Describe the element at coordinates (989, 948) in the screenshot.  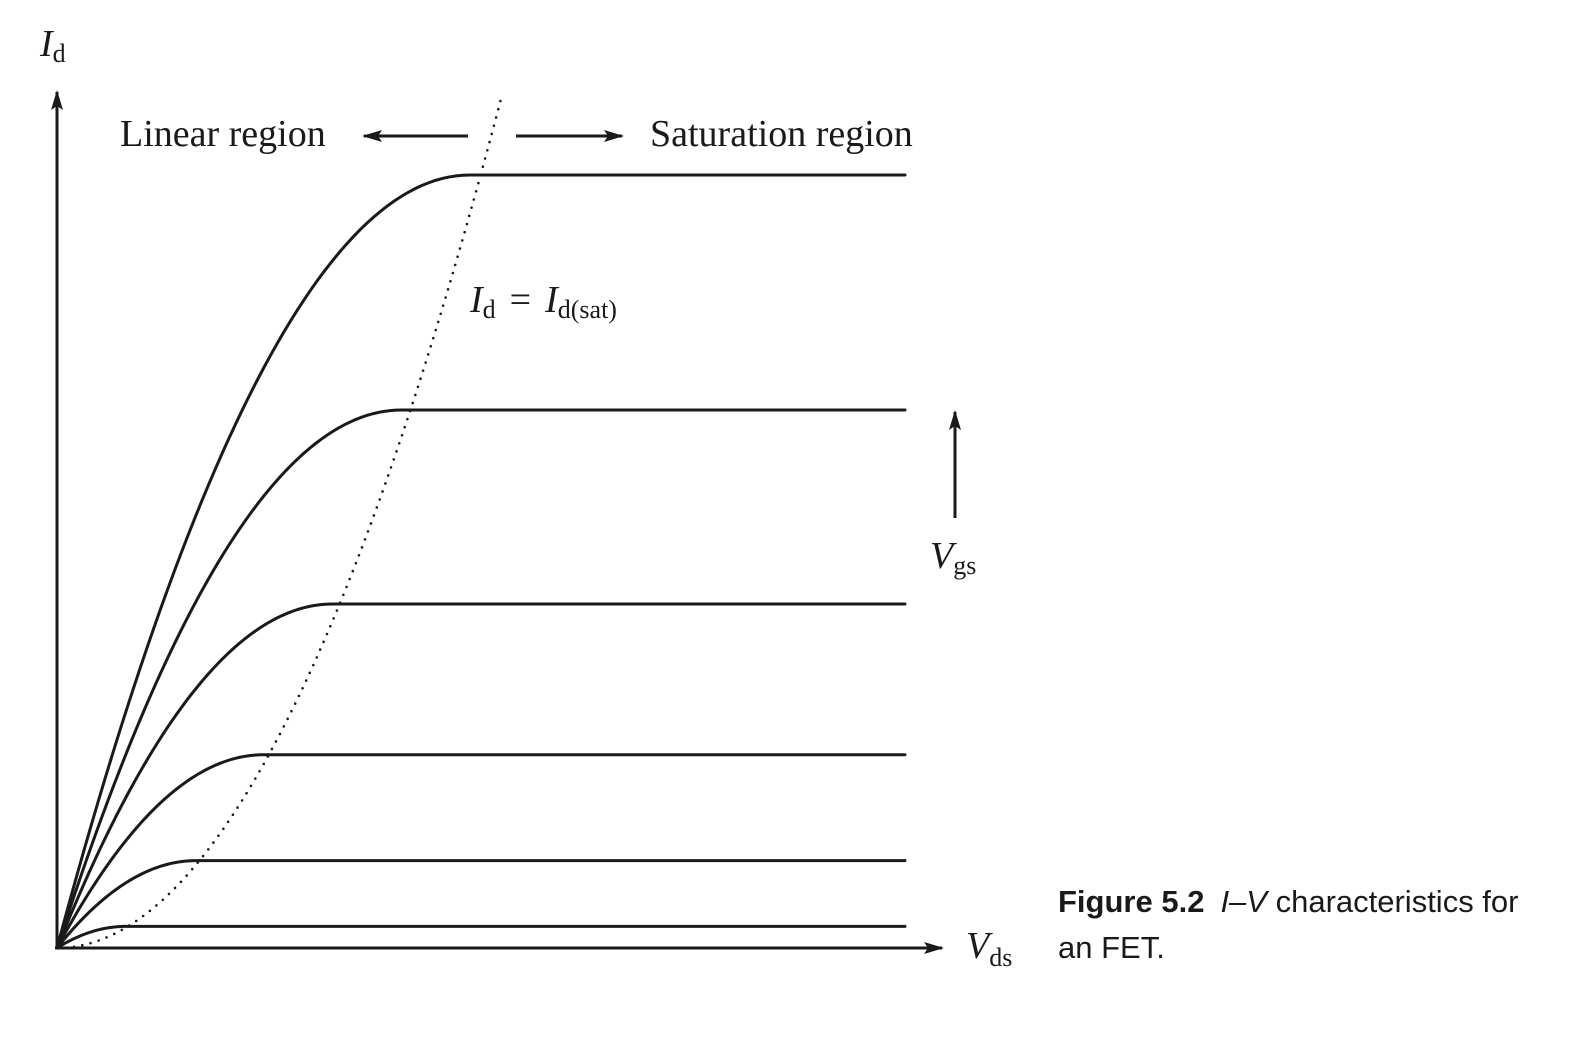
I see `x-axis-label: Vds` at that location.